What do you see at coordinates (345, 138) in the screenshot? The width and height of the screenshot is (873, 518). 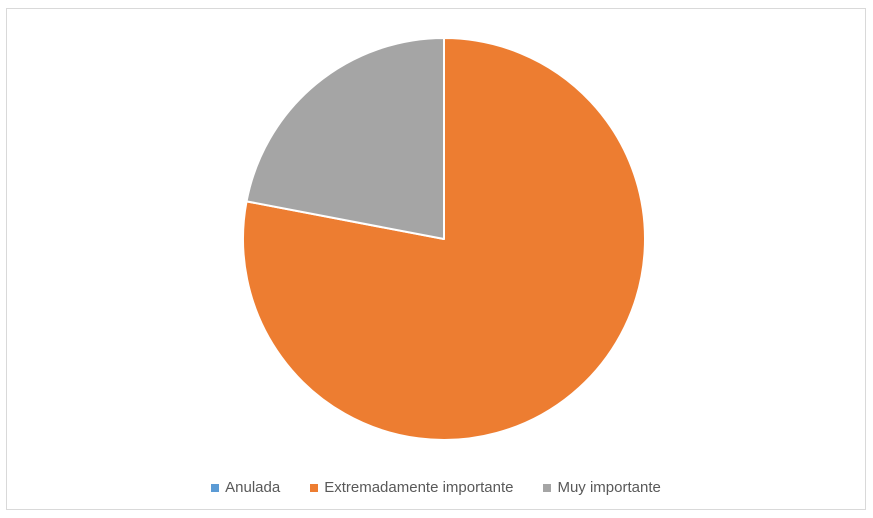 I see `pie-slice-muy-importante` at bounding box center [345, 138].